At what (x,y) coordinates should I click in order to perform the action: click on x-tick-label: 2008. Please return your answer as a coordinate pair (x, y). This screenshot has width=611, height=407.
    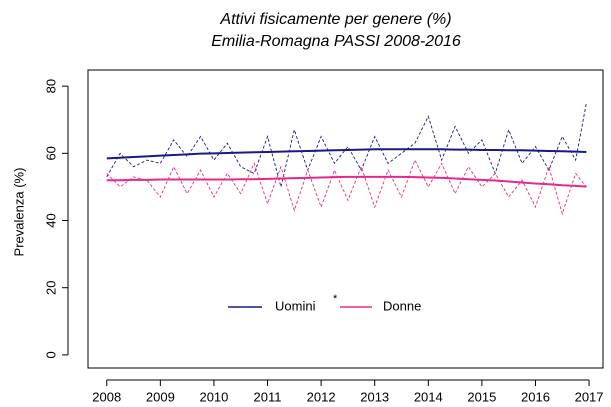
    Looking at the image, I should click on (106, 396).